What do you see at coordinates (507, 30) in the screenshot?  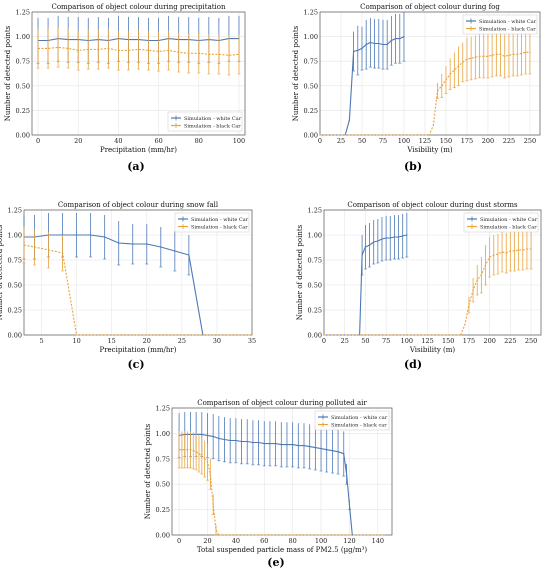 I see `legend-label: Simulation - black Car` at bounding box center [507, 30].